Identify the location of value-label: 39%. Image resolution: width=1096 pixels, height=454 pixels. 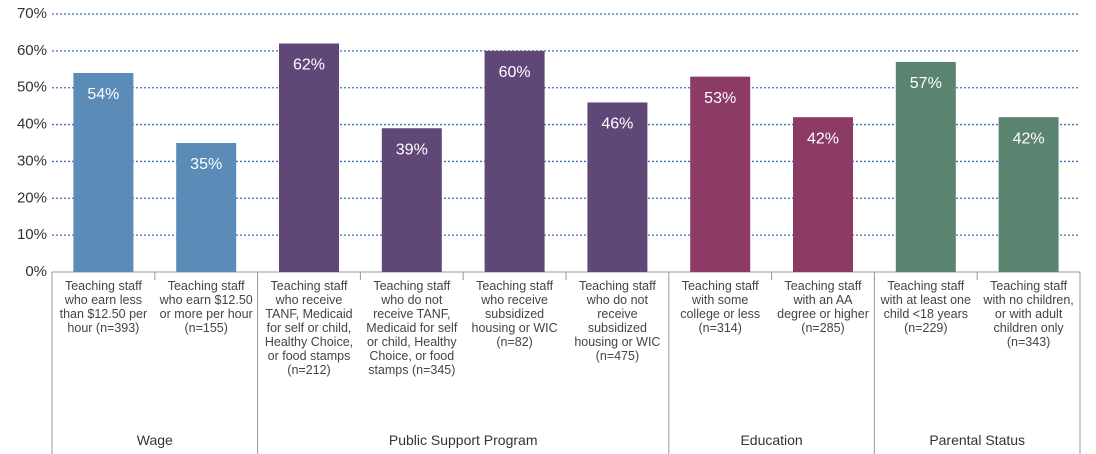
(412, 149).